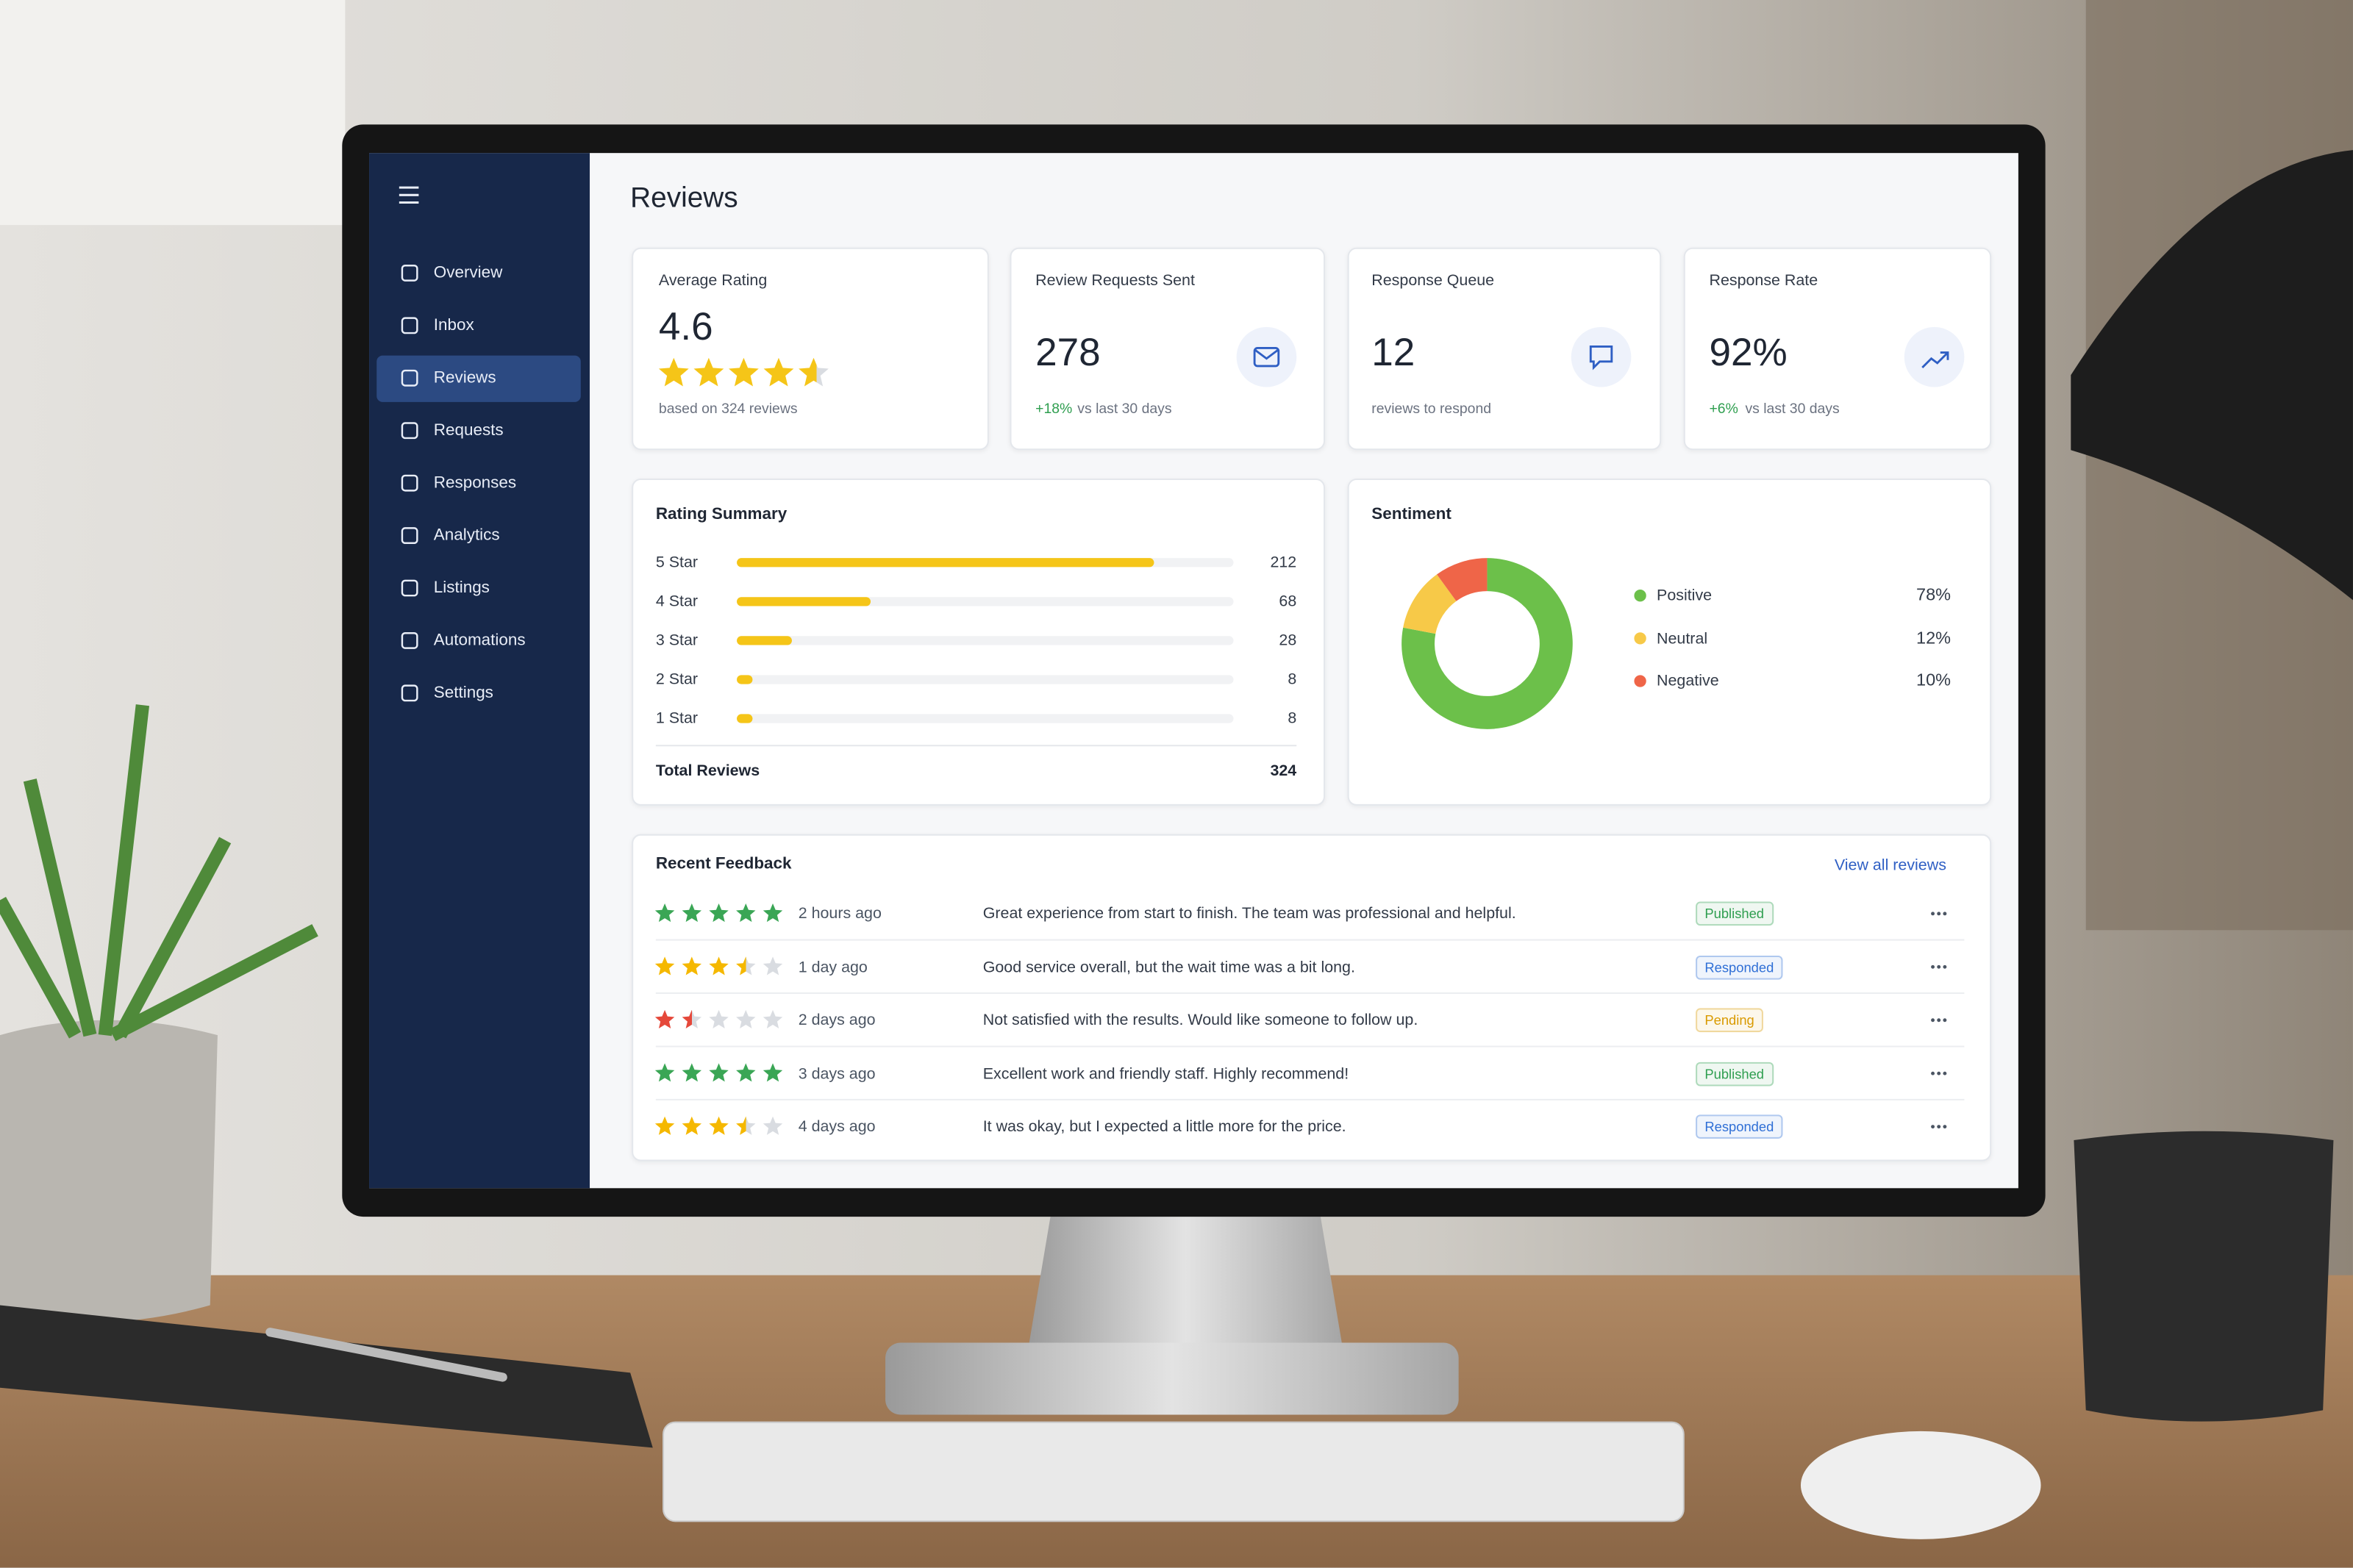 This screenshot has width=2353, height=1568. Describe the element at coordinates (708, 771) in the screenshot. I see `total-label: Total Reviews` at that location.